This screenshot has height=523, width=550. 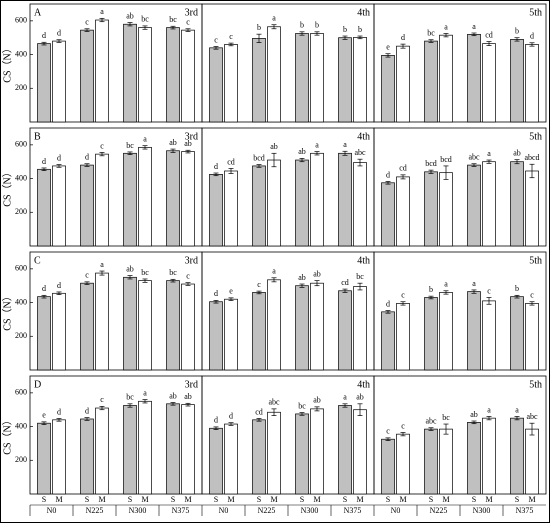 I want to click on y-tick-label: 600, so click(x=21, y=144).